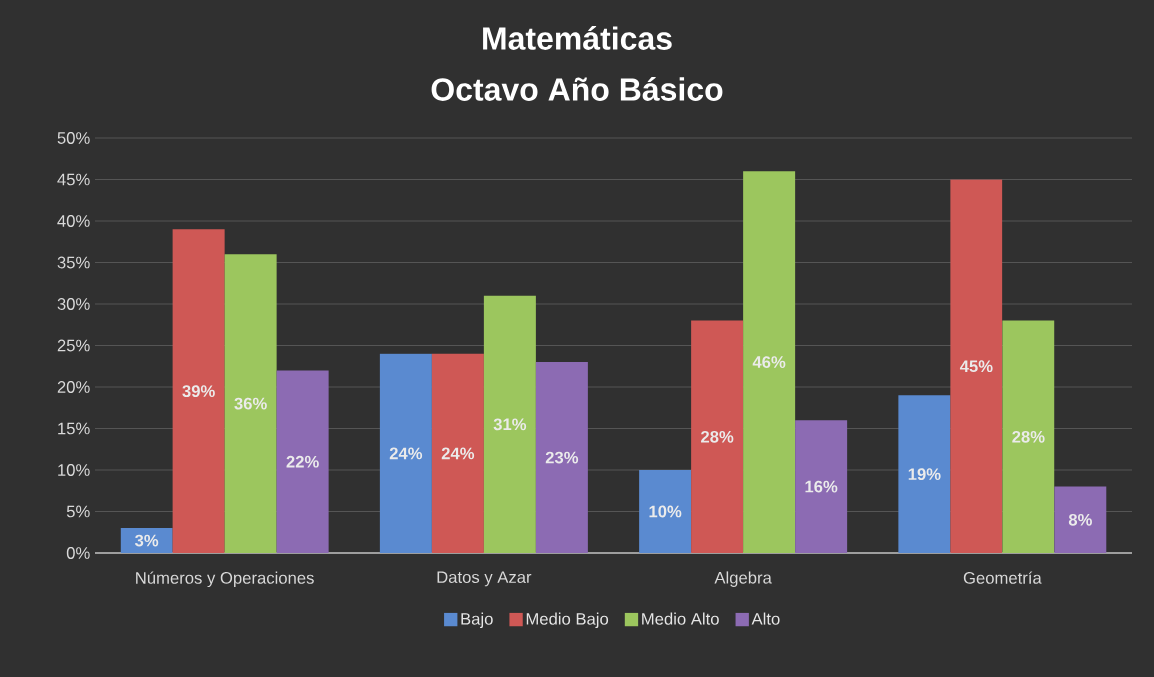 This screenshot has width=1154, height=677. What do you see at coordinates (577, 38) in the screenshot?
I see `chart-title: Matemáticas` at bounding box center [577, 38].